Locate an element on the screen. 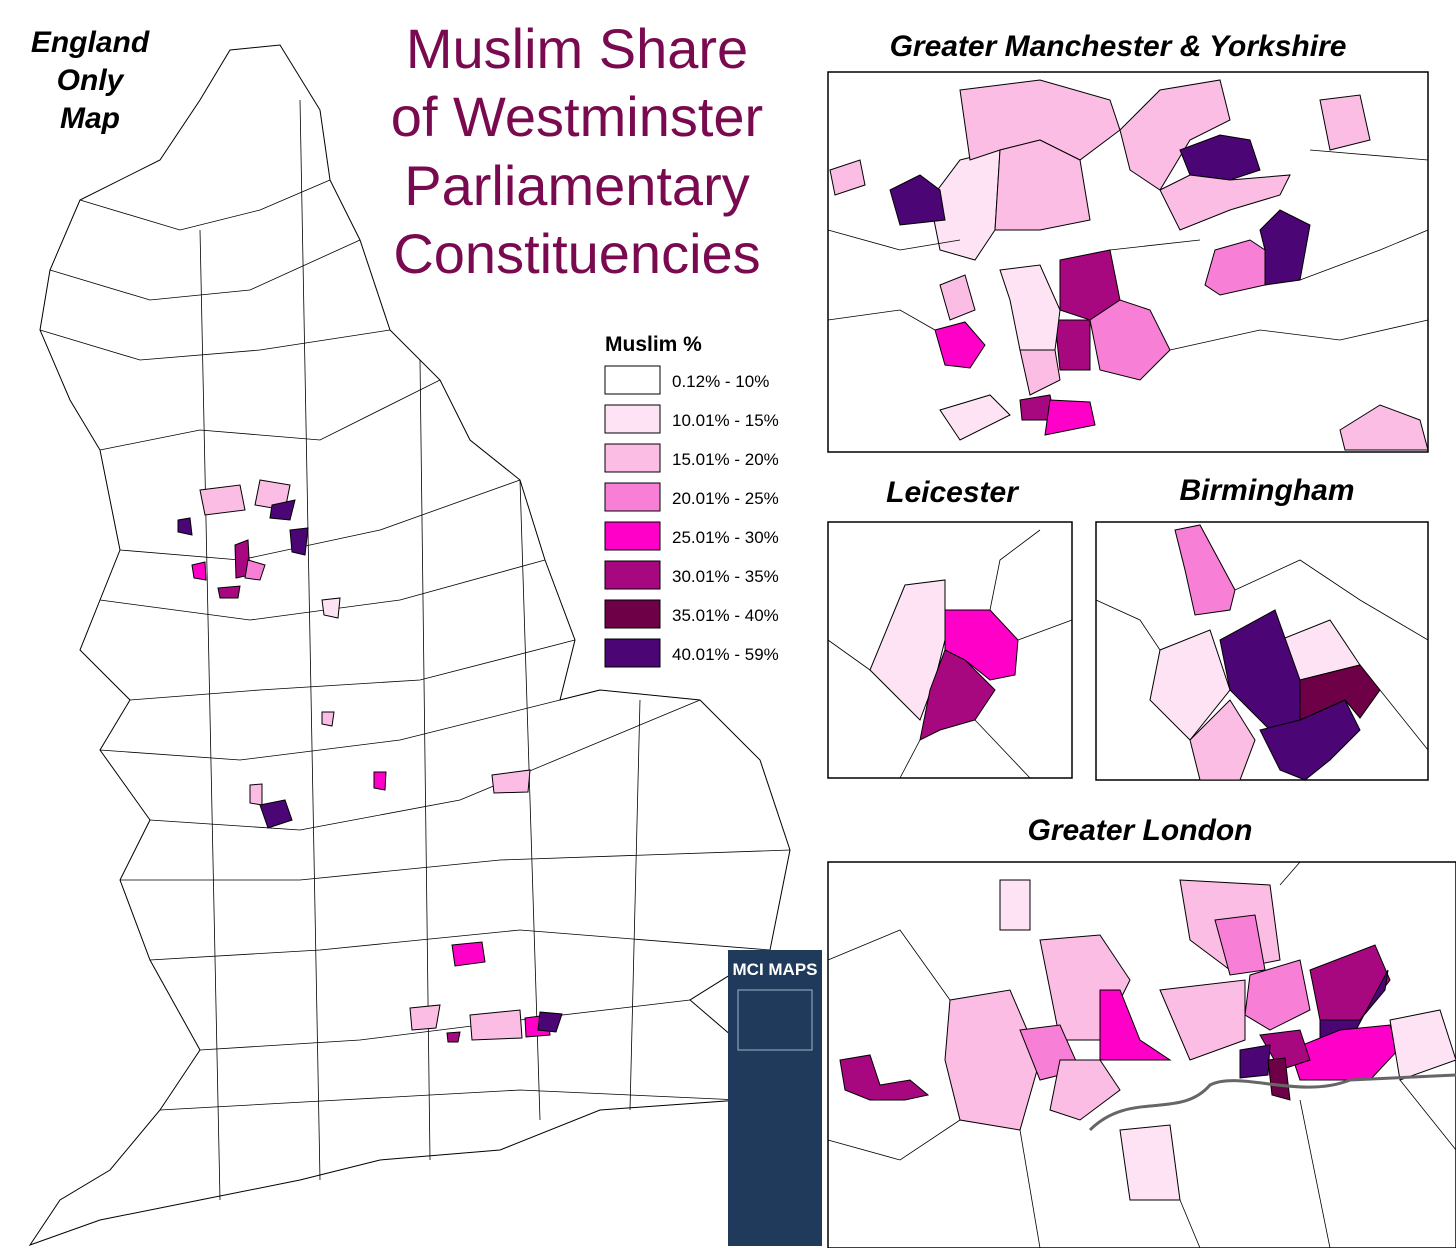  legend-label: 15.01% - 20% is located at coordinates (725, 459).